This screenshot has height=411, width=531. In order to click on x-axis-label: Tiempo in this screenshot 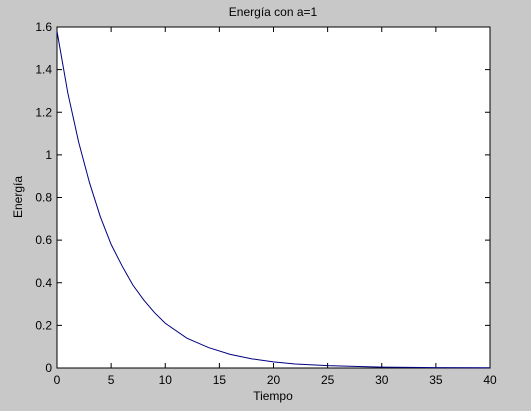, I will do `click(273, 396)`.